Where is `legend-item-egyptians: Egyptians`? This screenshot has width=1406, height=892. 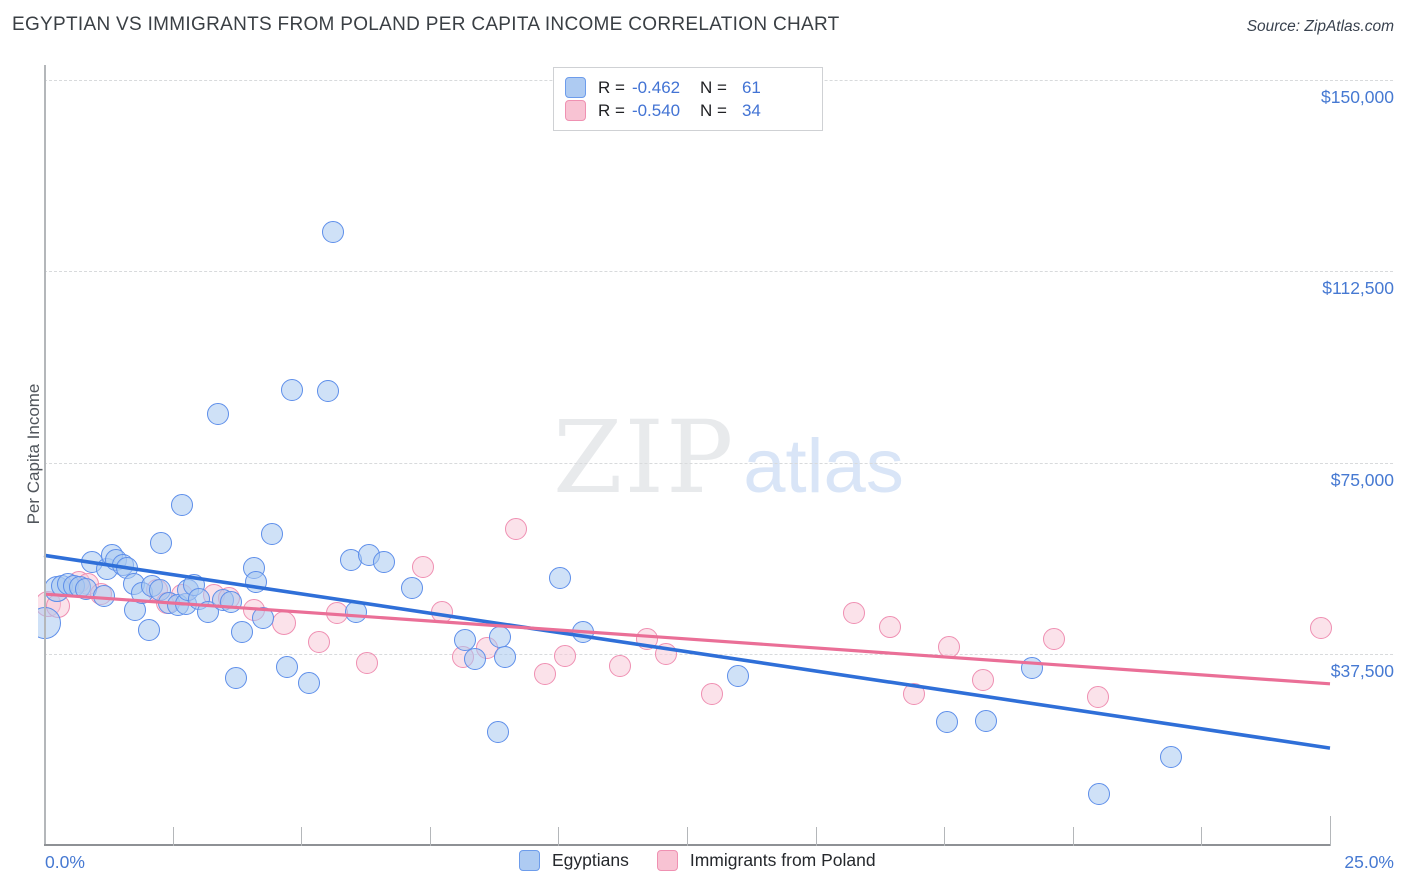 legend-item-egyptians: Egyptians is located at coordinates (574, 860).